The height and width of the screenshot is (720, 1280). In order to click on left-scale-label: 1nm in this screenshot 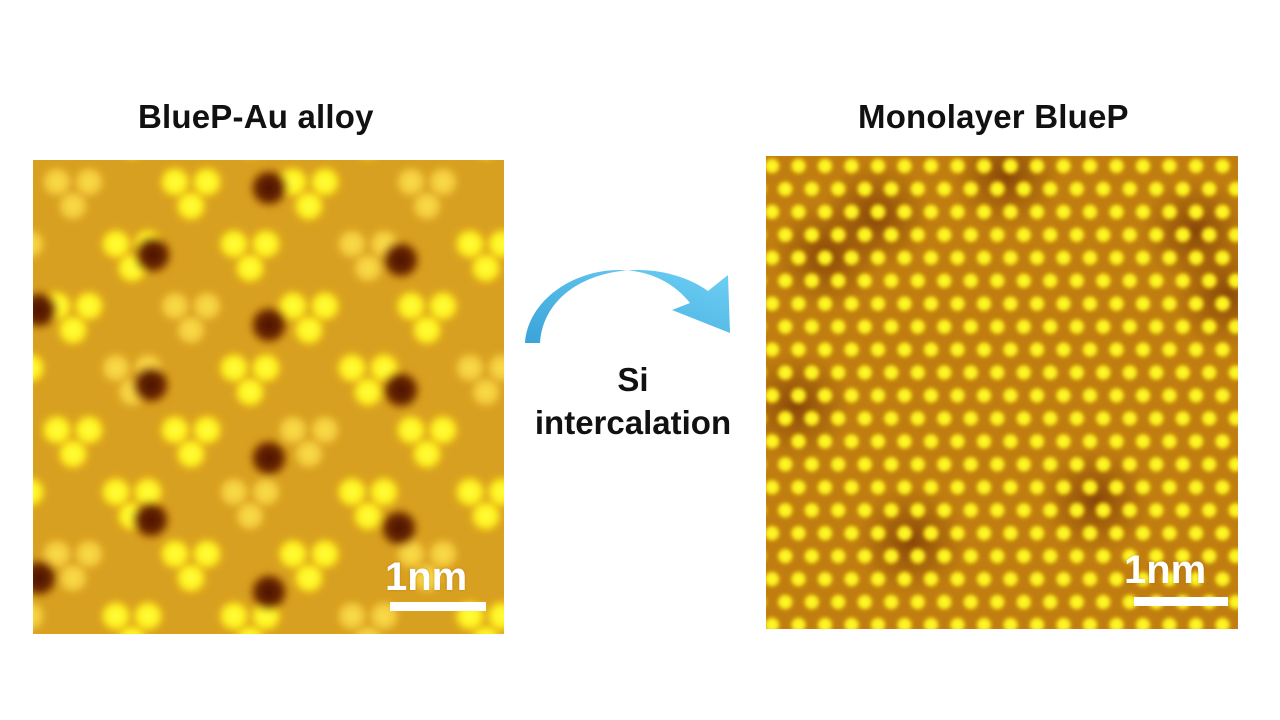, I will do `click(426, 577)`.